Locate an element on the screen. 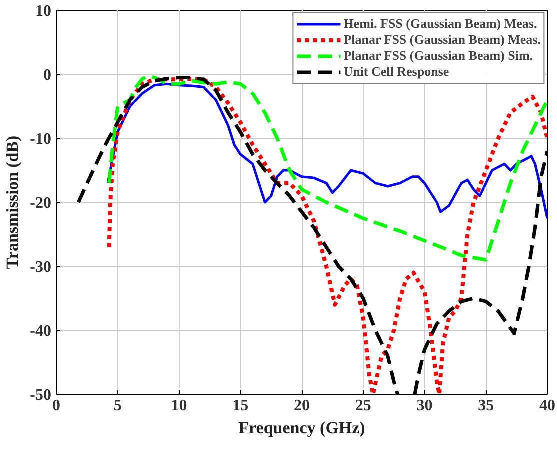  x-tick-label: 40 is located at coordinates (548, 406).